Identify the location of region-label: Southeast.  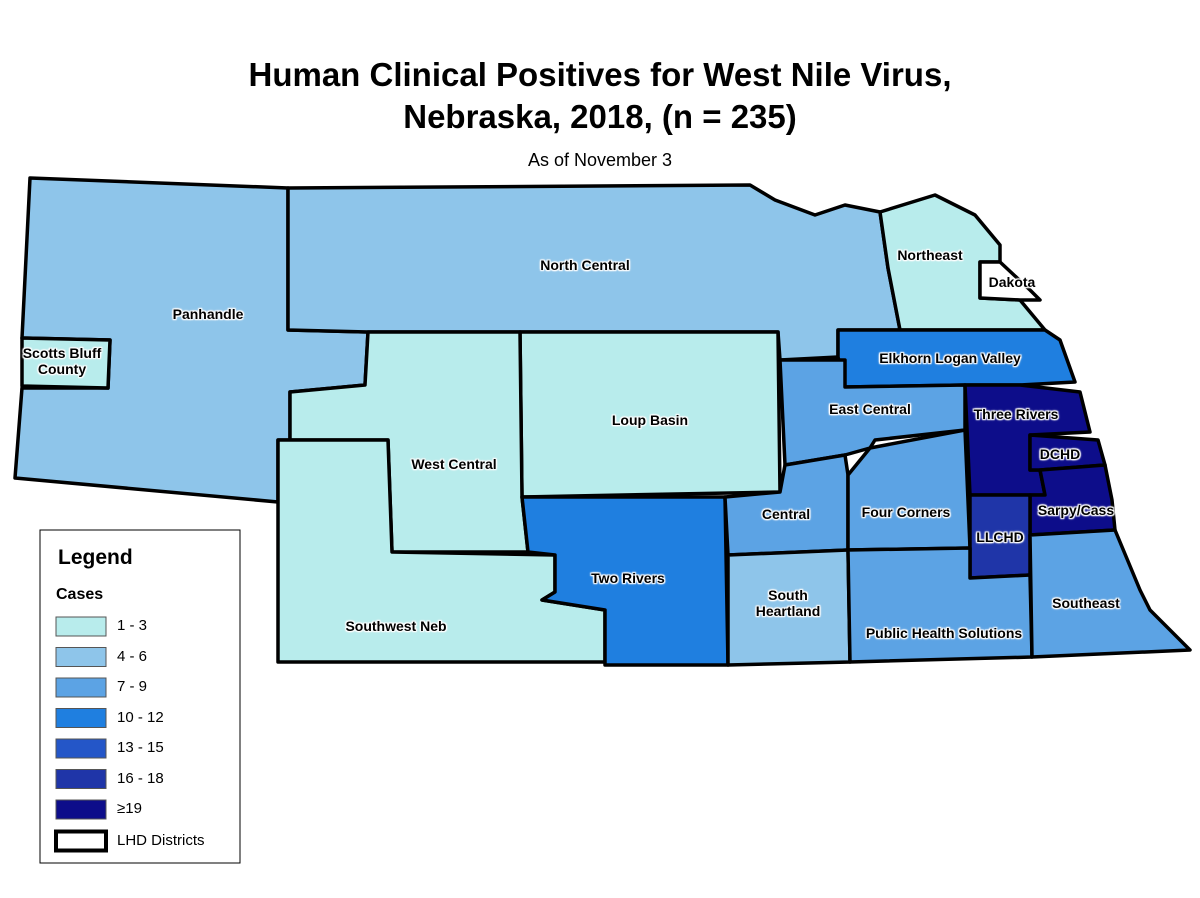
(1086, 603).